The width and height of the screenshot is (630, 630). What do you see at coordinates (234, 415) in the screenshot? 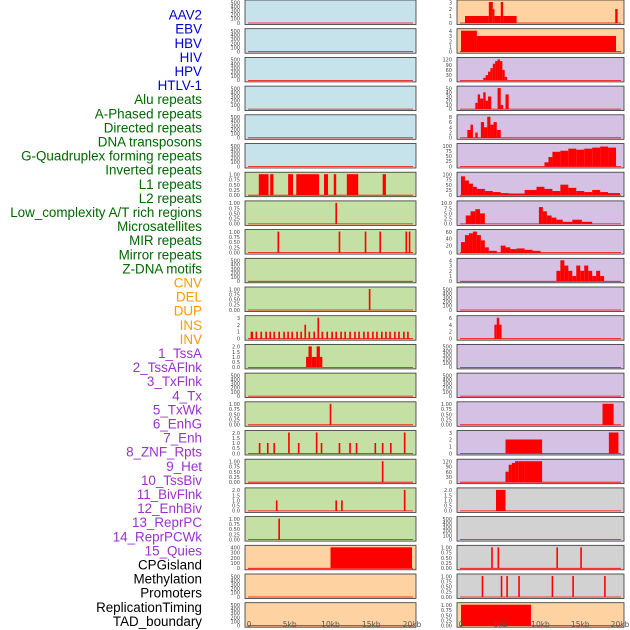
I see `left-y-tick-label: 0.50` at bounding box center [234, 415].